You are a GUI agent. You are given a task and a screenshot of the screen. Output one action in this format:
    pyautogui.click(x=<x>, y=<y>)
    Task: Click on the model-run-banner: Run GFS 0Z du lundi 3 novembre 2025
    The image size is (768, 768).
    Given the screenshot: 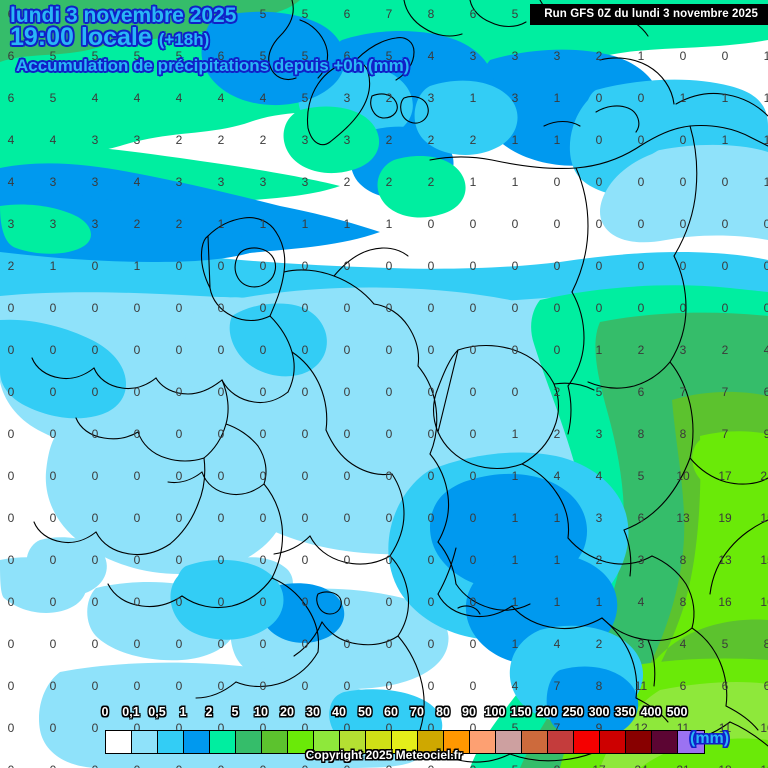 What is the action you would take?
    pyautogui.click(x=649, y=14)
    